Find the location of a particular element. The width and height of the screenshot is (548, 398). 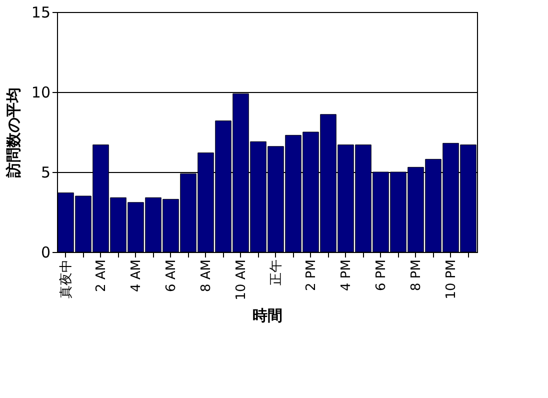

y-tick-label: 0 is located at coordinates (45, 253).